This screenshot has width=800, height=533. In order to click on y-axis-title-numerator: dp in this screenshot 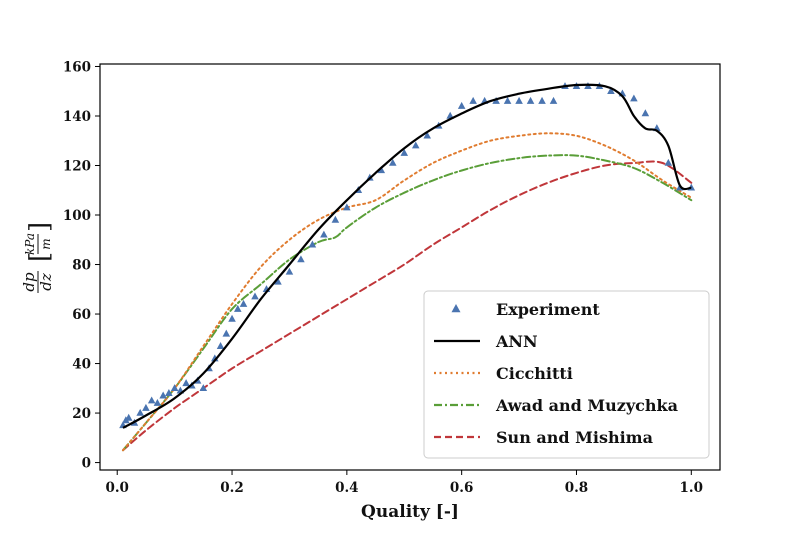, I will do `click(29, 282)`.